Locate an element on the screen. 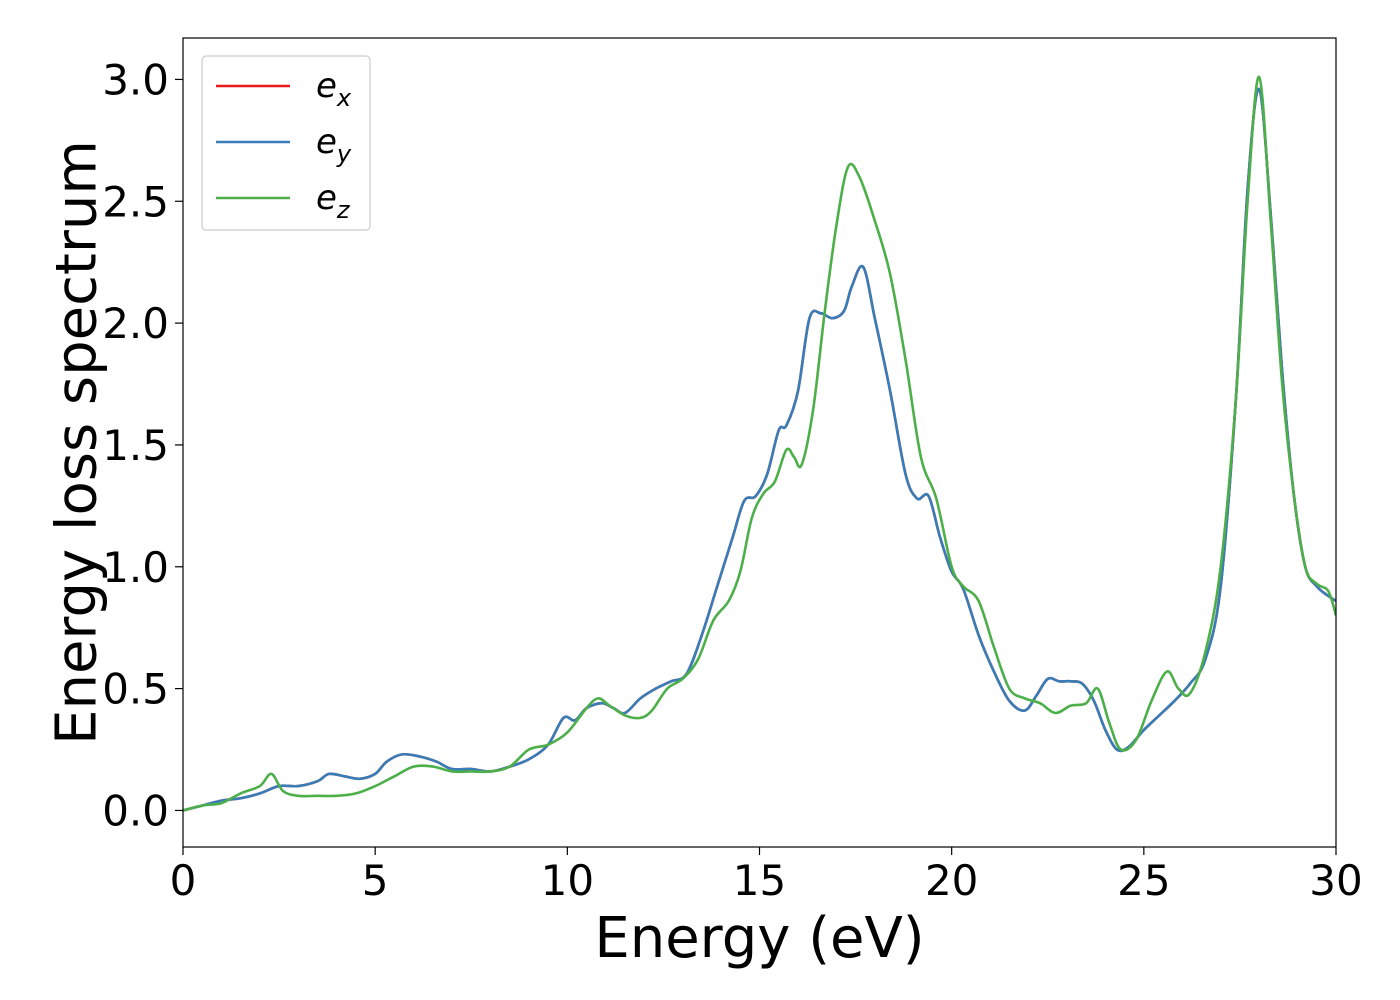 The width and height of the screenshot is (1400, 1000). y-tick-label: 0.5 is located at coordinates (135, 689).